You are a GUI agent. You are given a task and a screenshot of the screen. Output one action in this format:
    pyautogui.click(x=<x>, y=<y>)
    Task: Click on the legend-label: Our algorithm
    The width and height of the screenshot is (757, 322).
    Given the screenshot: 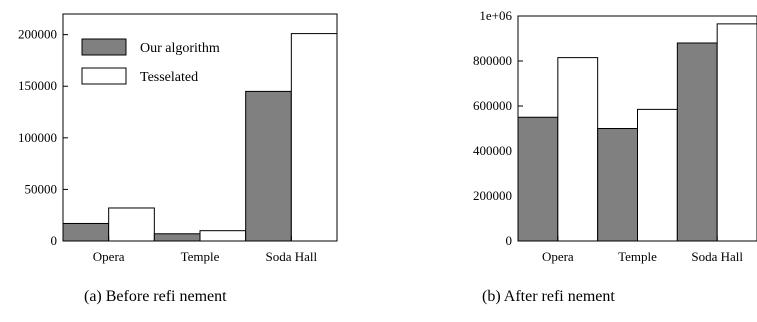 What is the action you would take?
    pyautogui.click(x=180, y=48)
    